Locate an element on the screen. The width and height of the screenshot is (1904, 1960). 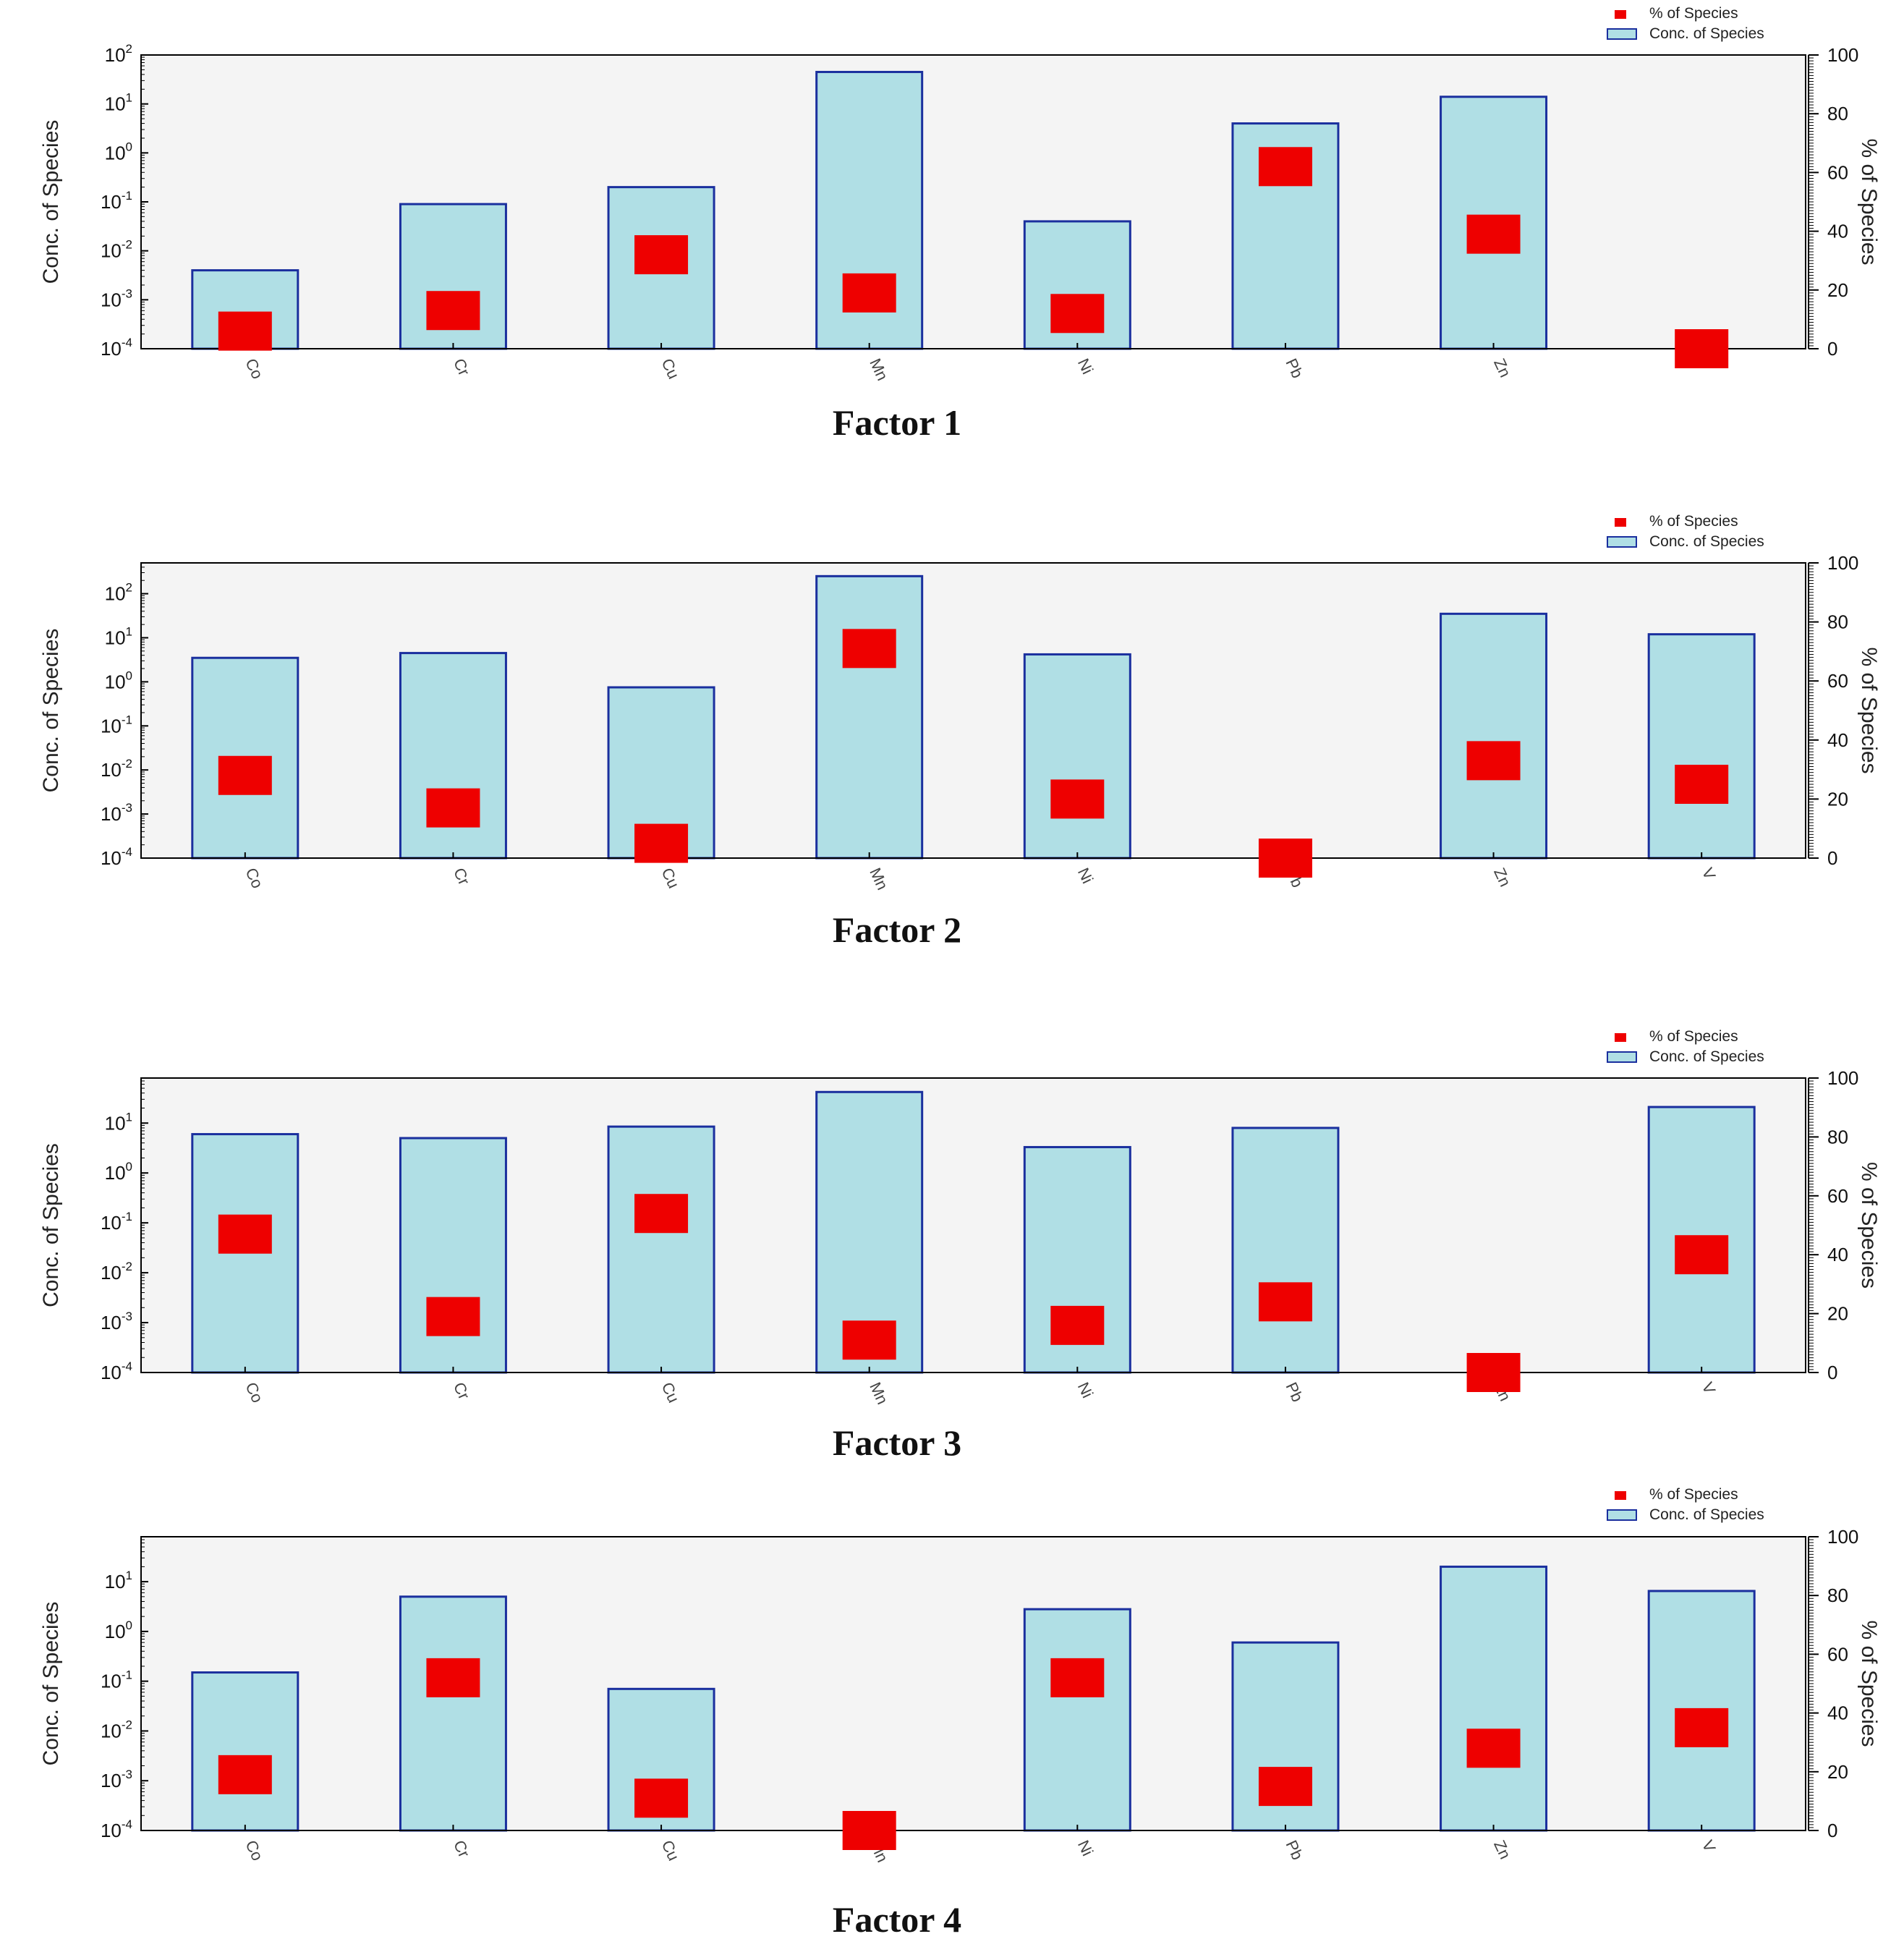
y-tick-label: 10⁰ is located at coordinates (119, 152).